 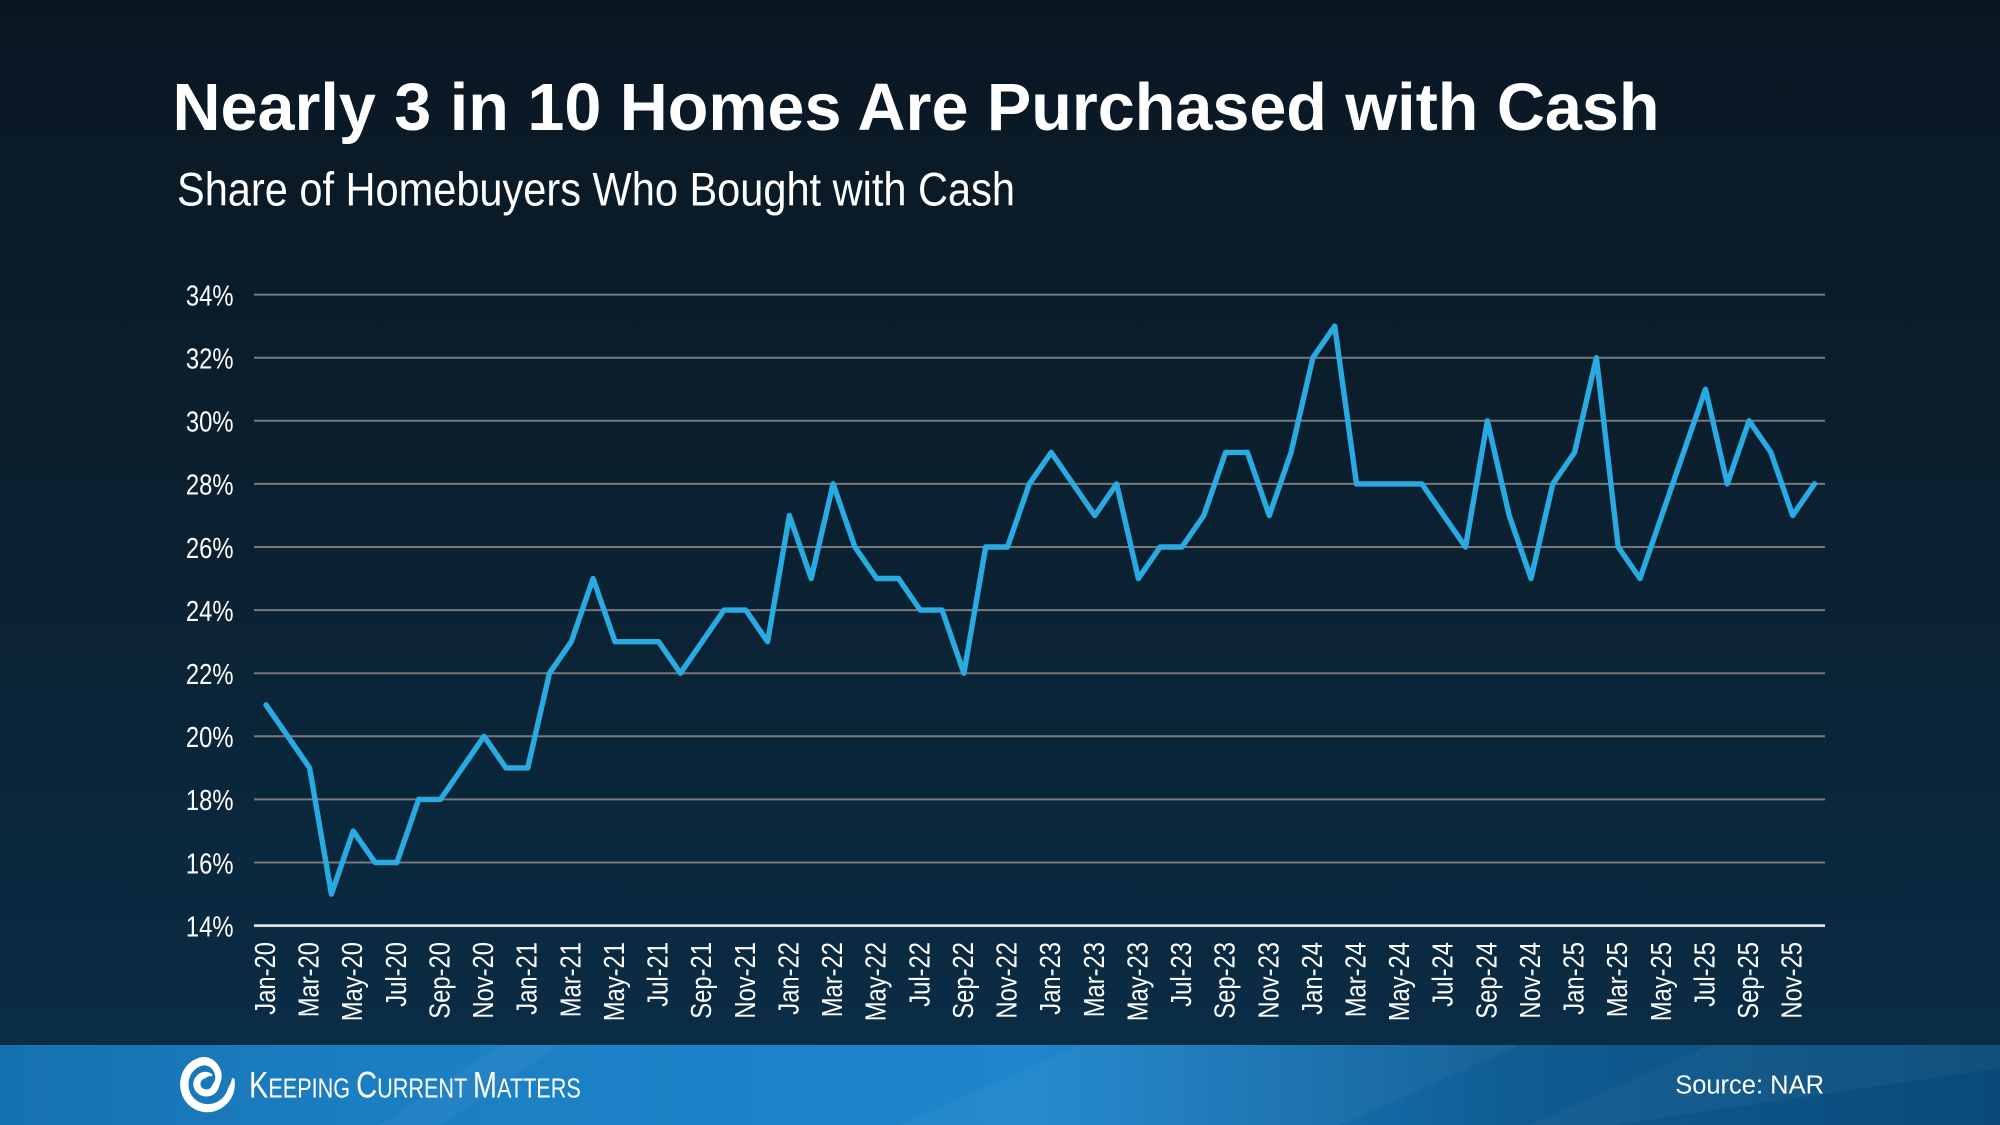 What do you see at coordinates (1749, 1086) in the screenshot?
I see `svg-text: Source: NAR` at bounding box center [1749, 1086].